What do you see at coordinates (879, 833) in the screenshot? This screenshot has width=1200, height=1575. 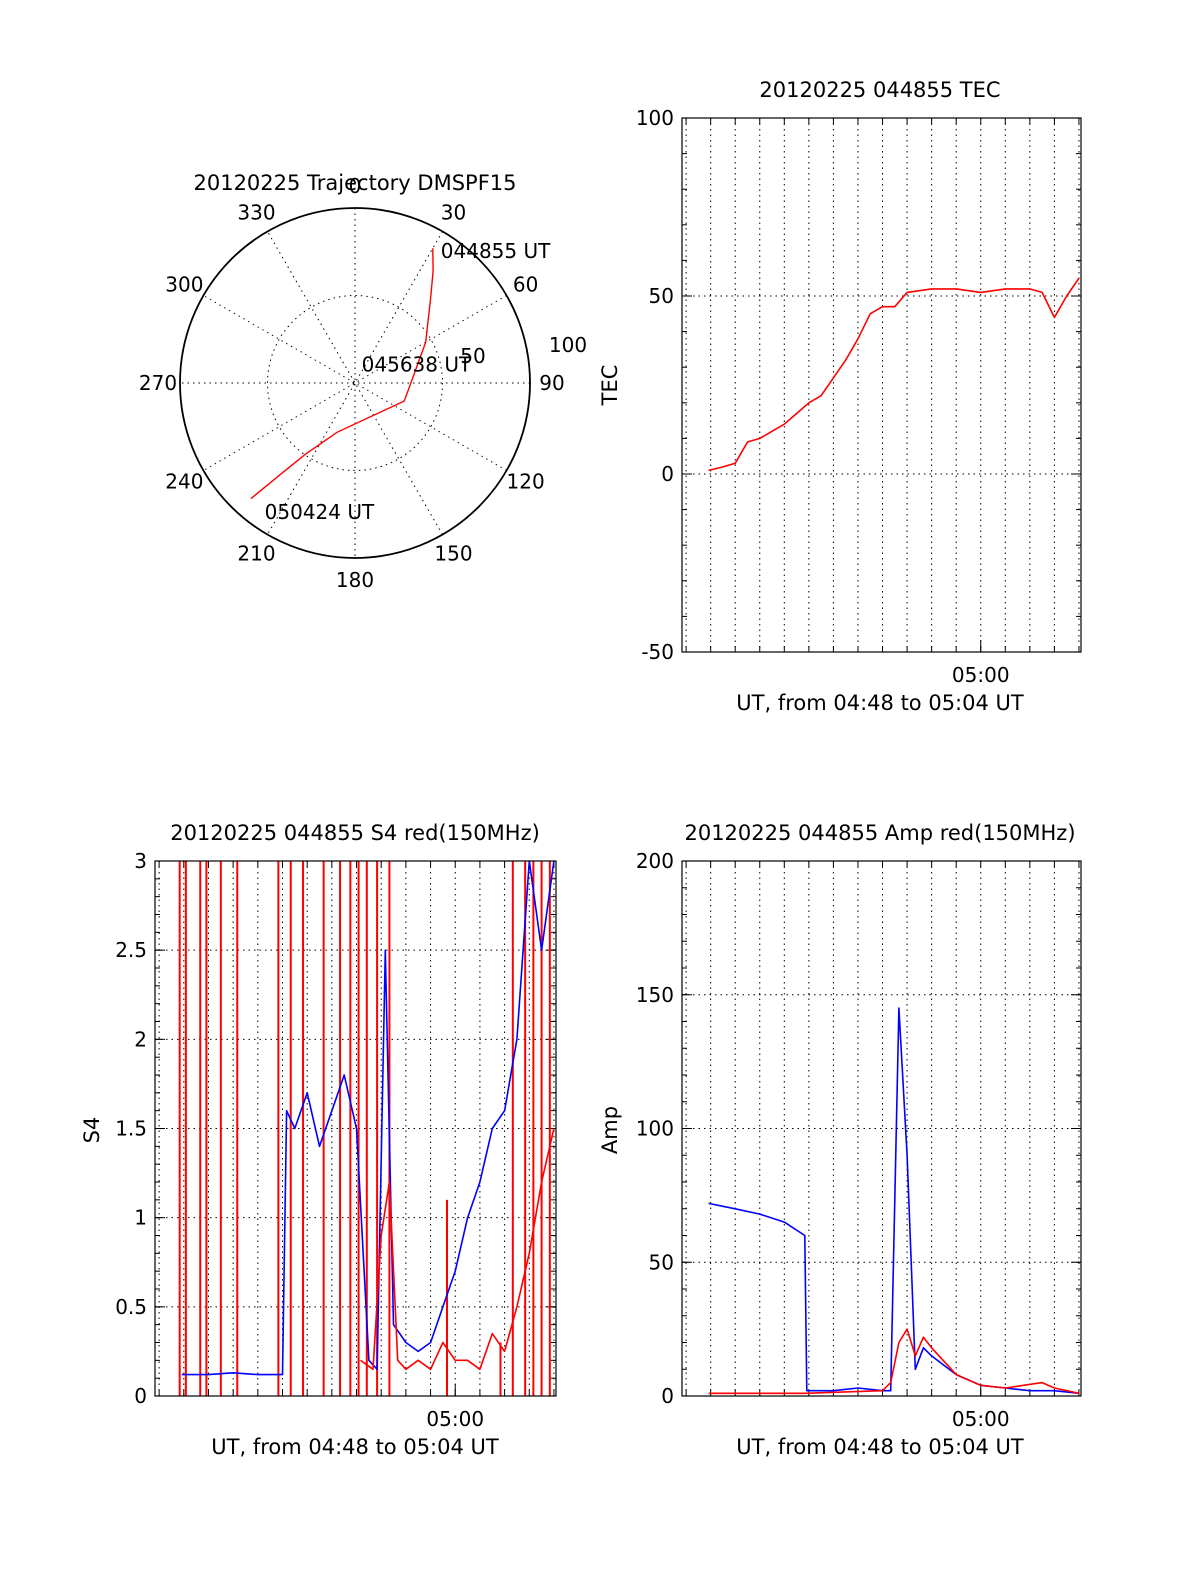 I see `amp-title: 20120225 044855 Amp red(150MHz)` at bounding box center [879, 833].